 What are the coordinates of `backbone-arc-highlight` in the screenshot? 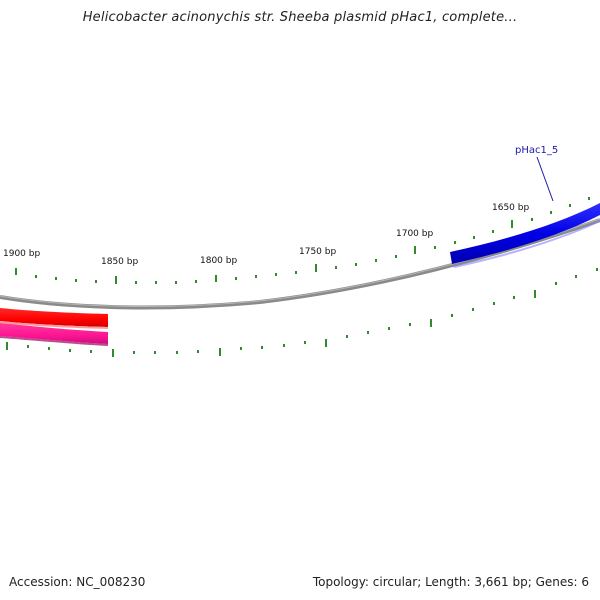 It's located at (300, 262).